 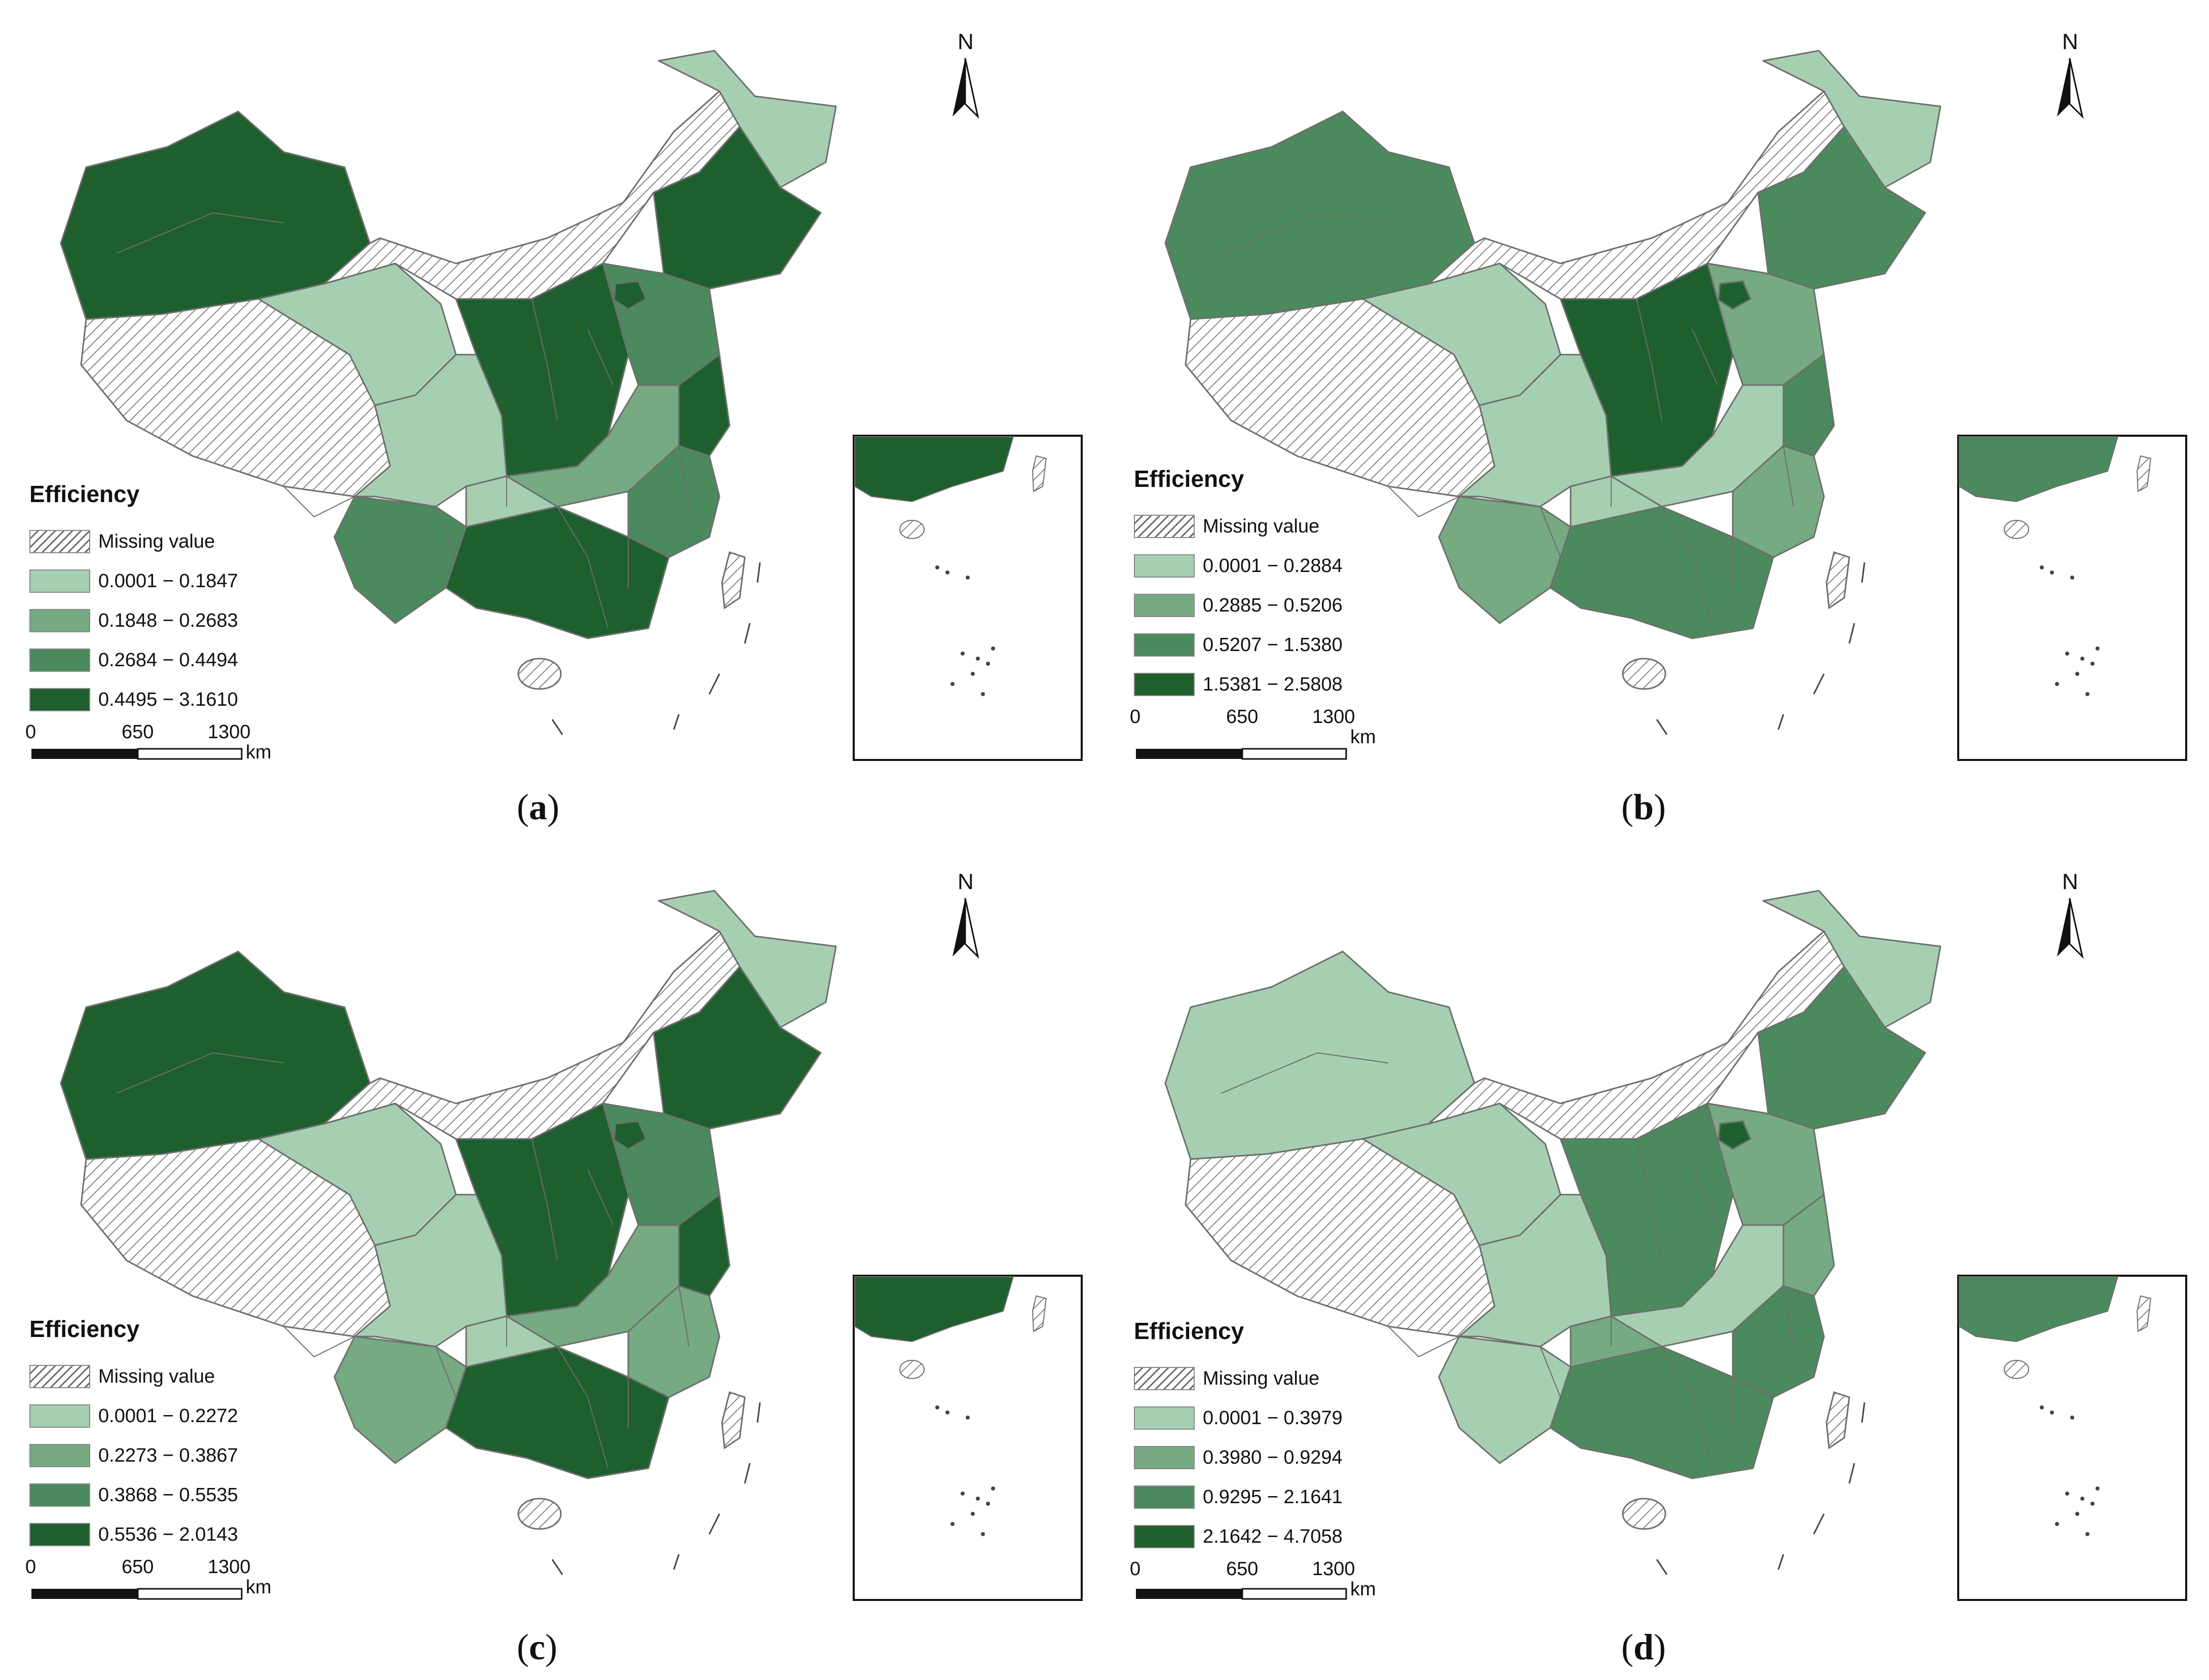 What do you see at coordinates (134, 1534) in the screenshot?
I see `legend-item-class-4: 0.5536 − 2.0143` at bounding box center [134, 1534].